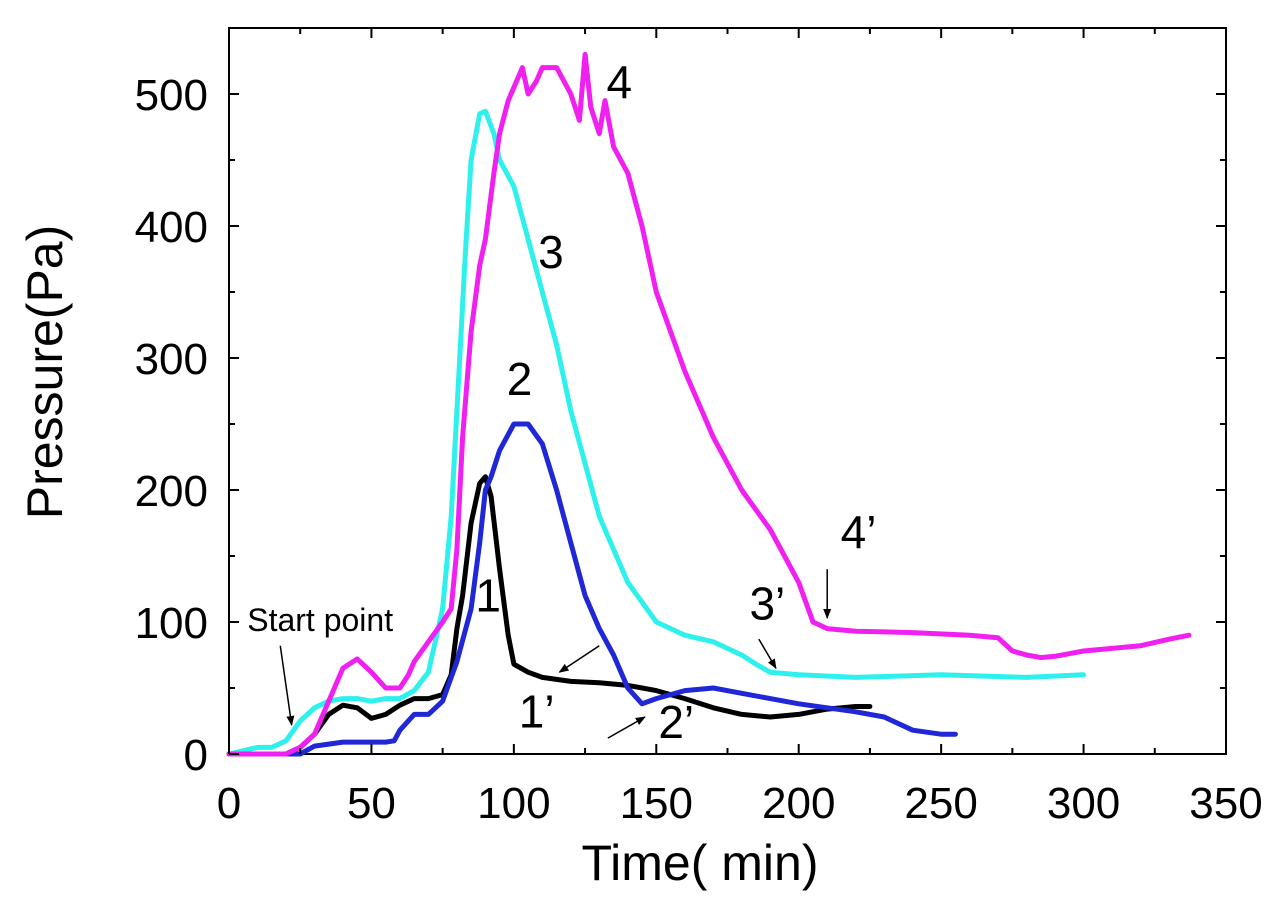 The width and height of the screenshot is (1287, 901). Describe the element at coordinates (229, 803) in the screenshot. I see `x-tick-label: 0` at that location.